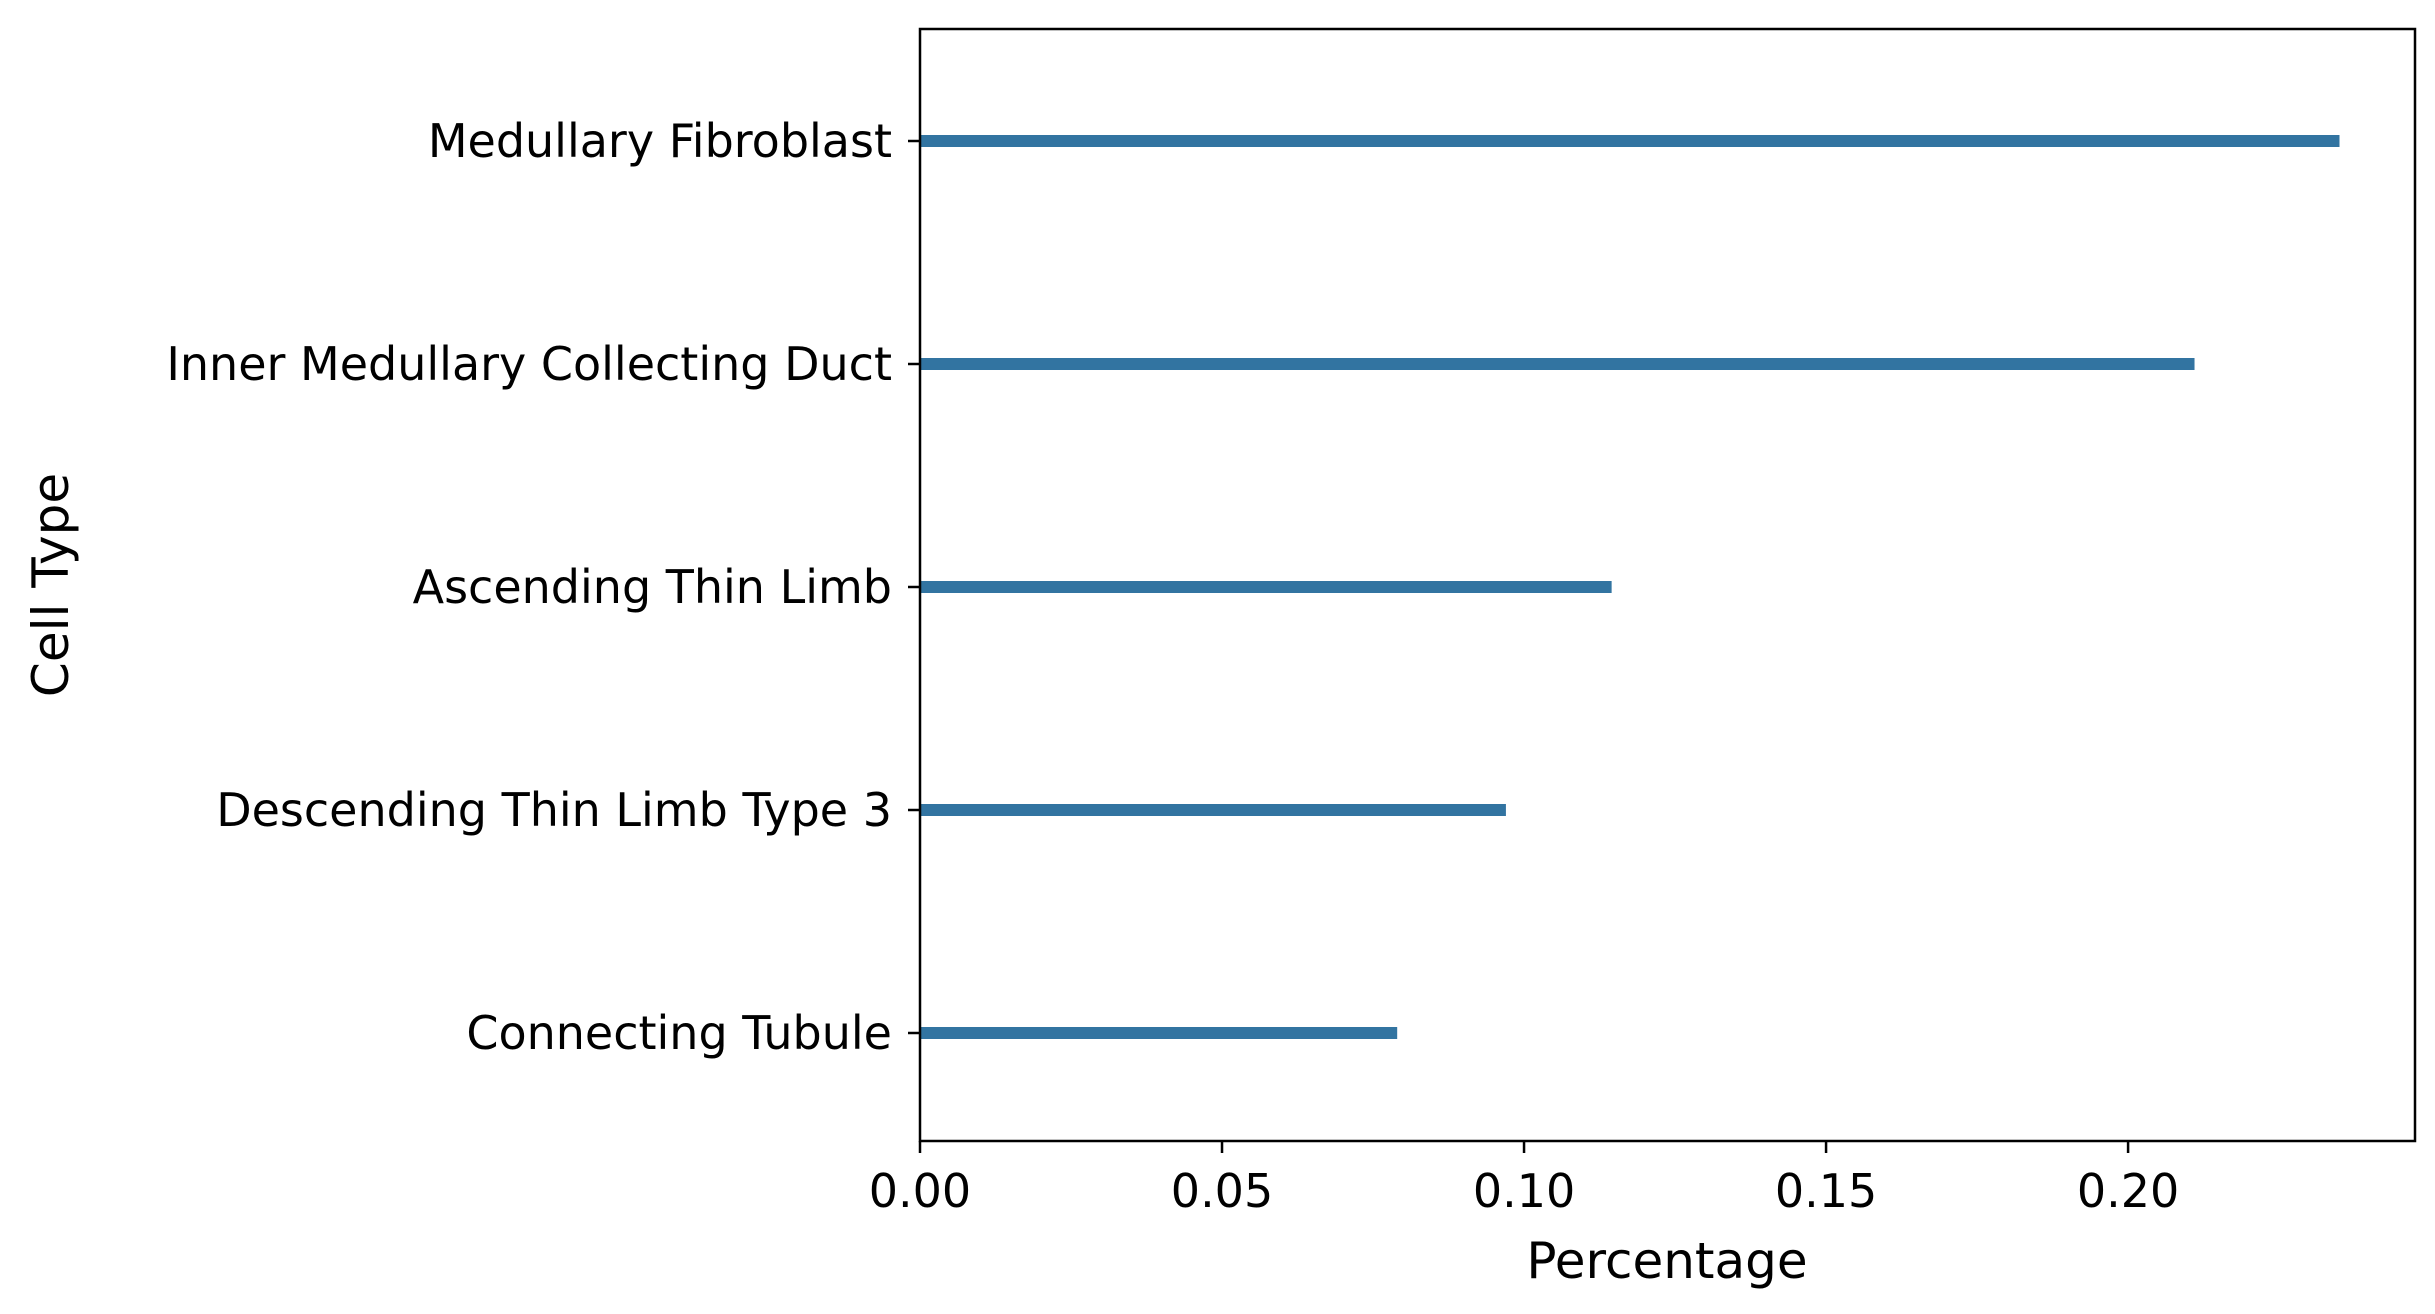 The width and height of the screenshot is (2435, 1314). What do you see at coordinates (1630, 141) in the screenshot?
I see `bar-medullary-fibroblast` at bounding box center [1630, 141].